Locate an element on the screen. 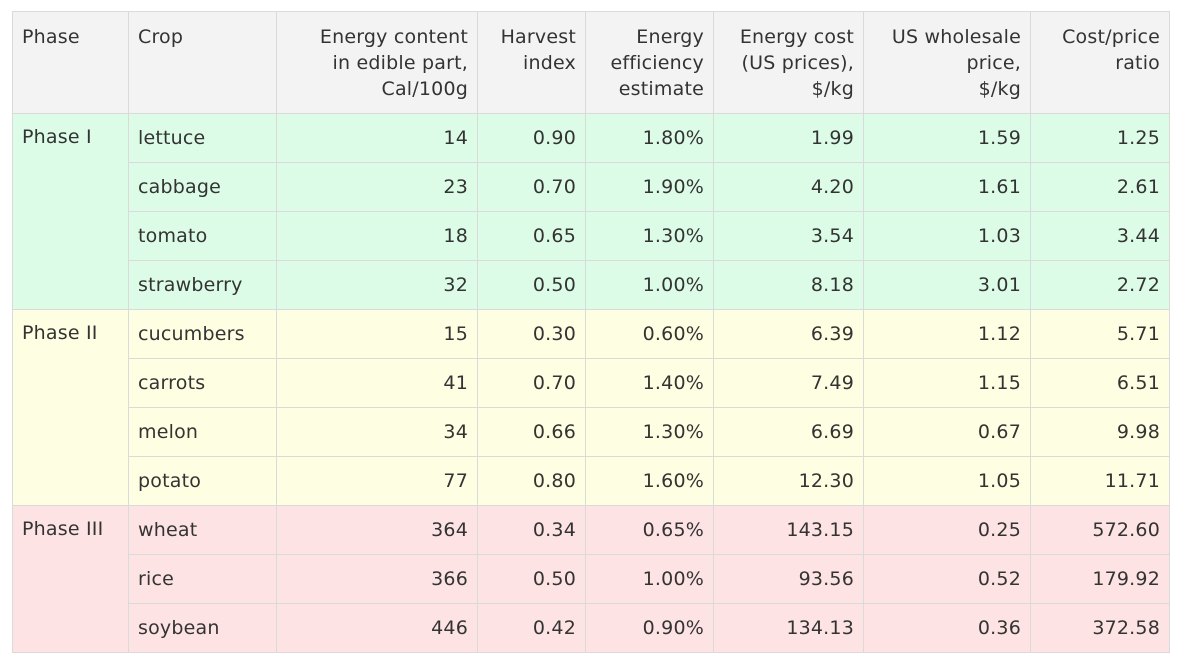  header-text-line: Energy cost is located at coordinates (796, 37).